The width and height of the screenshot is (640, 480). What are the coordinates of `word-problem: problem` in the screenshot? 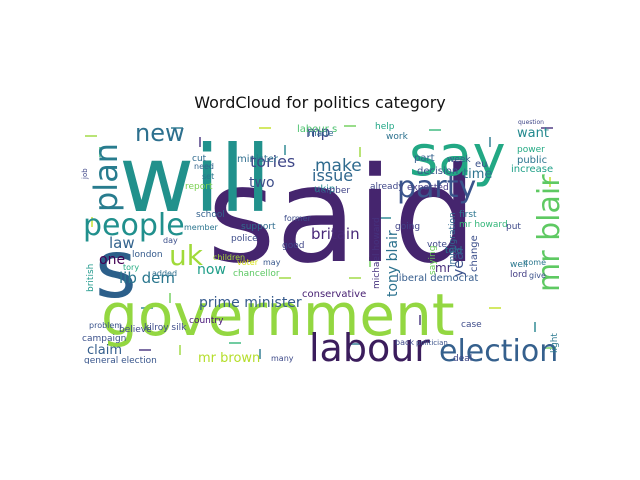 It's located at (105, 325).